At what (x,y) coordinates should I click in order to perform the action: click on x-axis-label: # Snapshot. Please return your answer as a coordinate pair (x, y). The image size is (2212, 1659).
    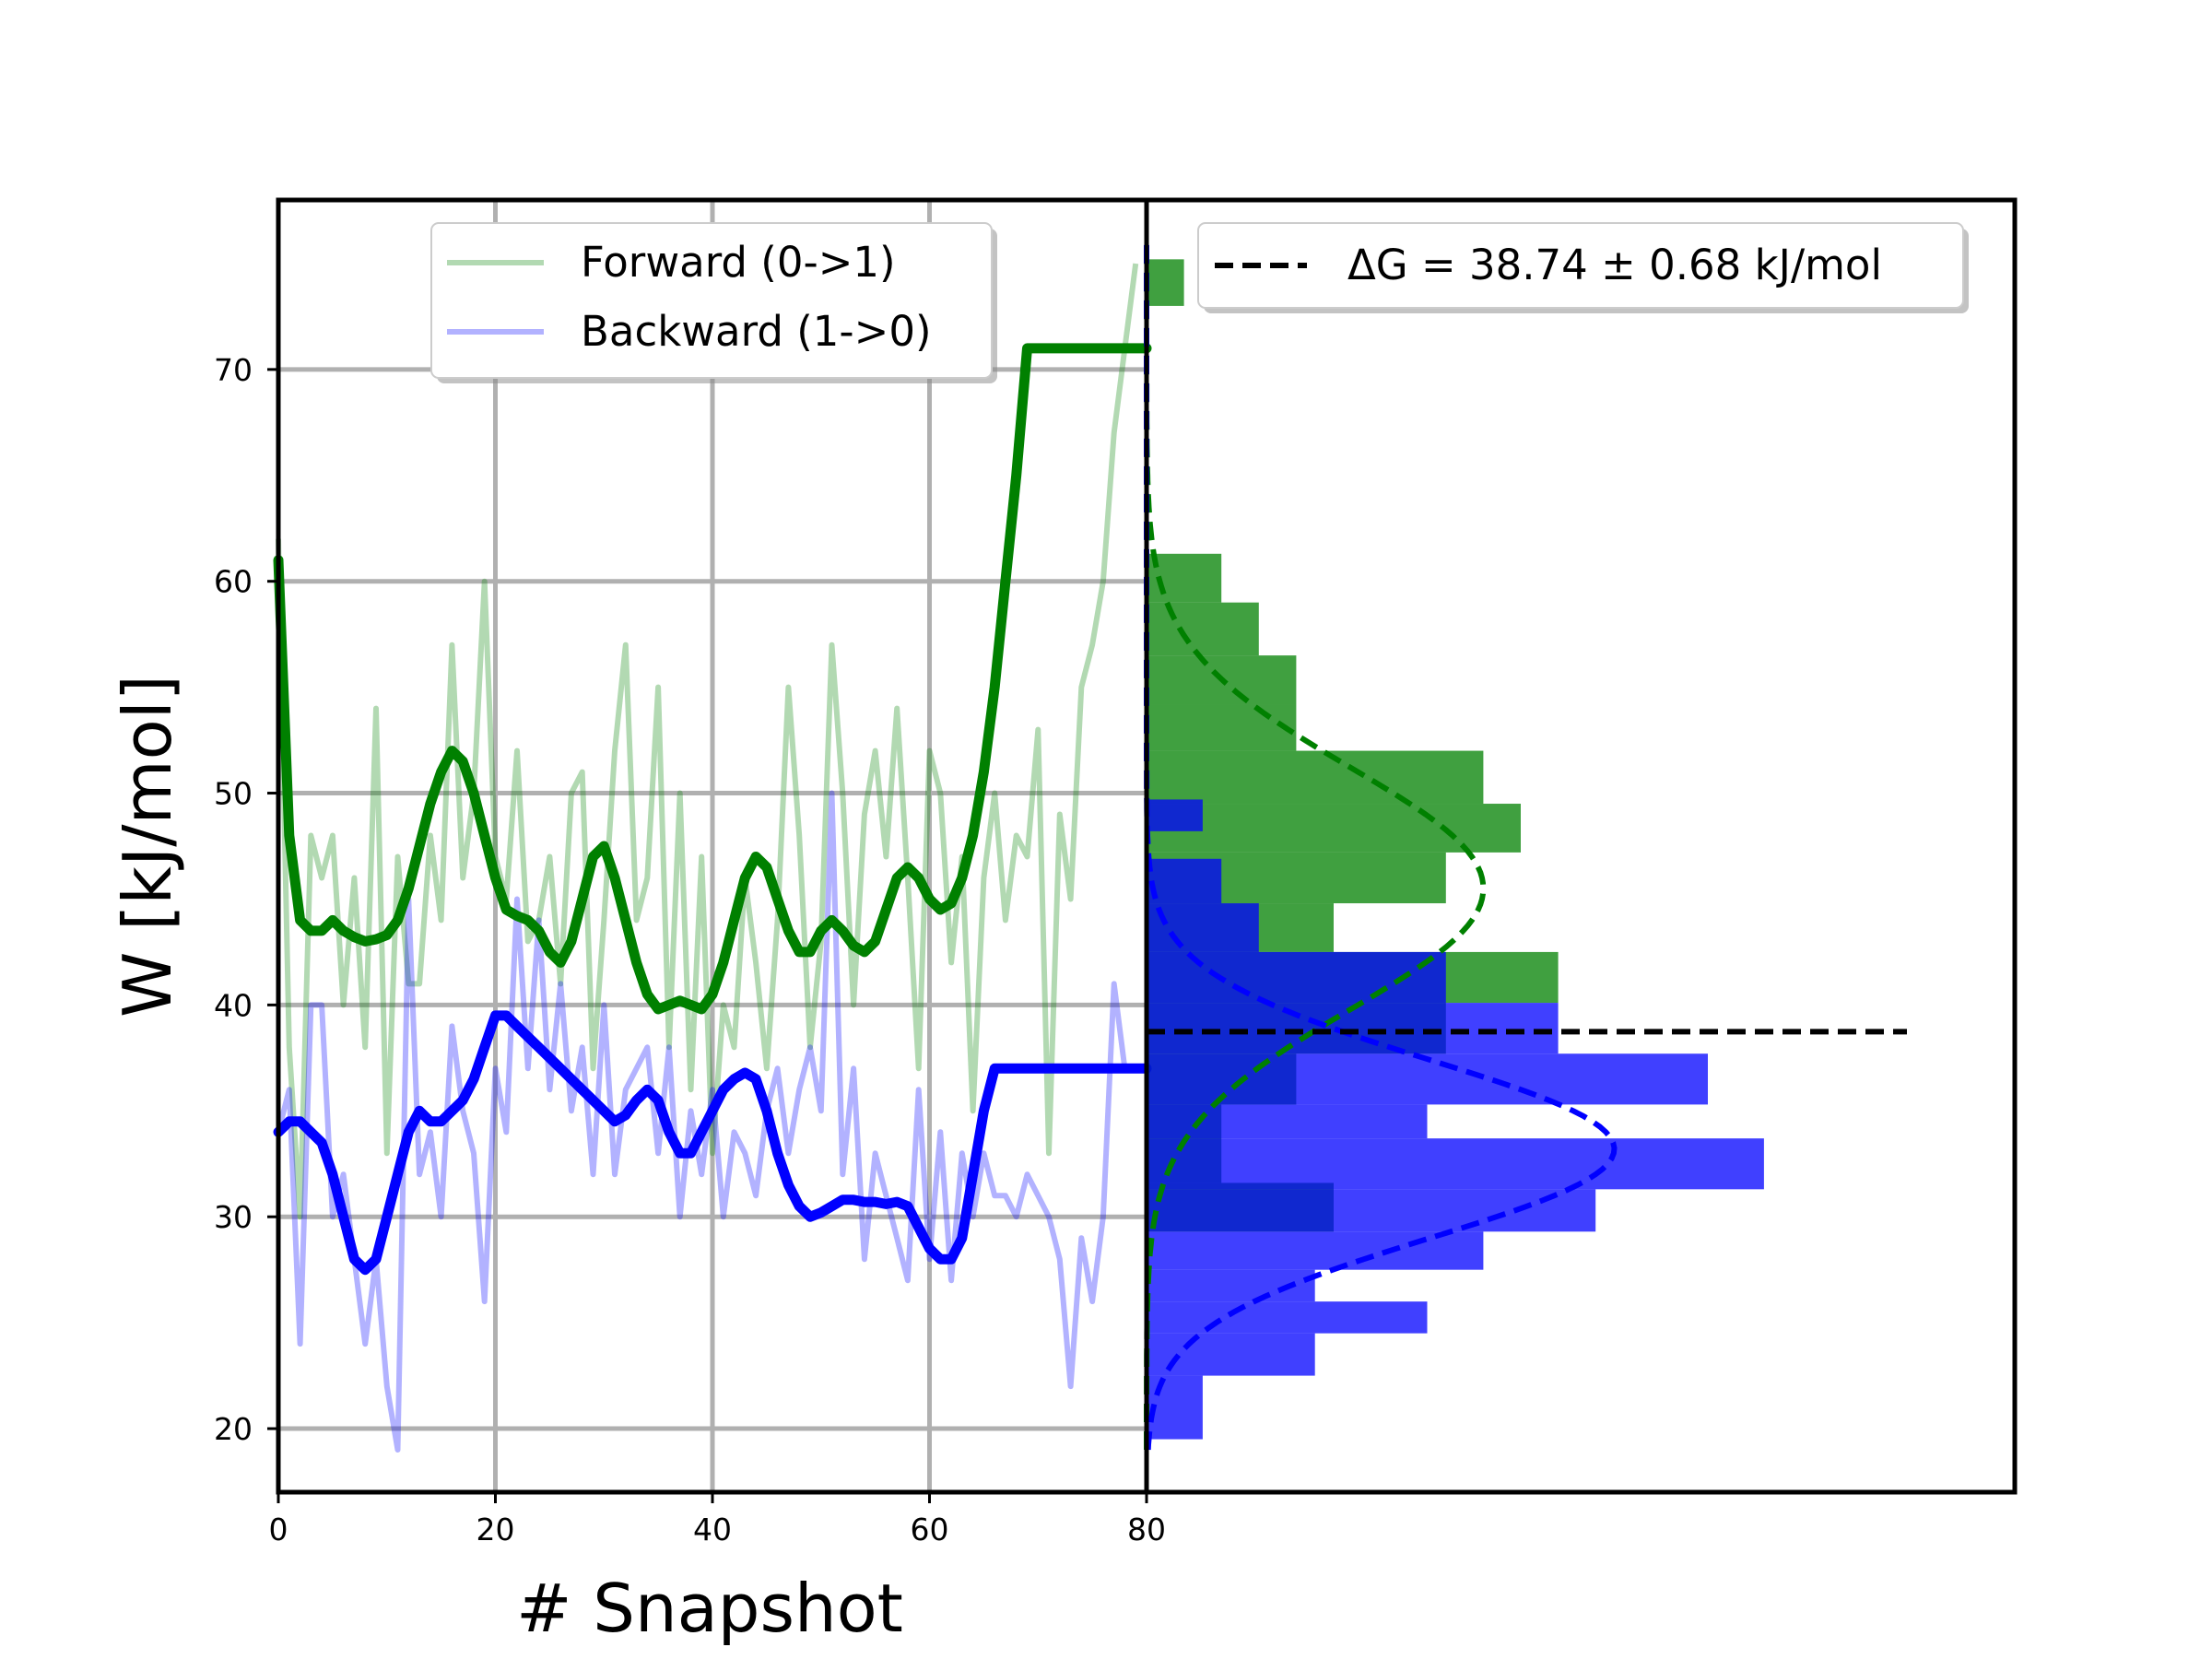
    Looking at the image, I should click on (709, 1608).